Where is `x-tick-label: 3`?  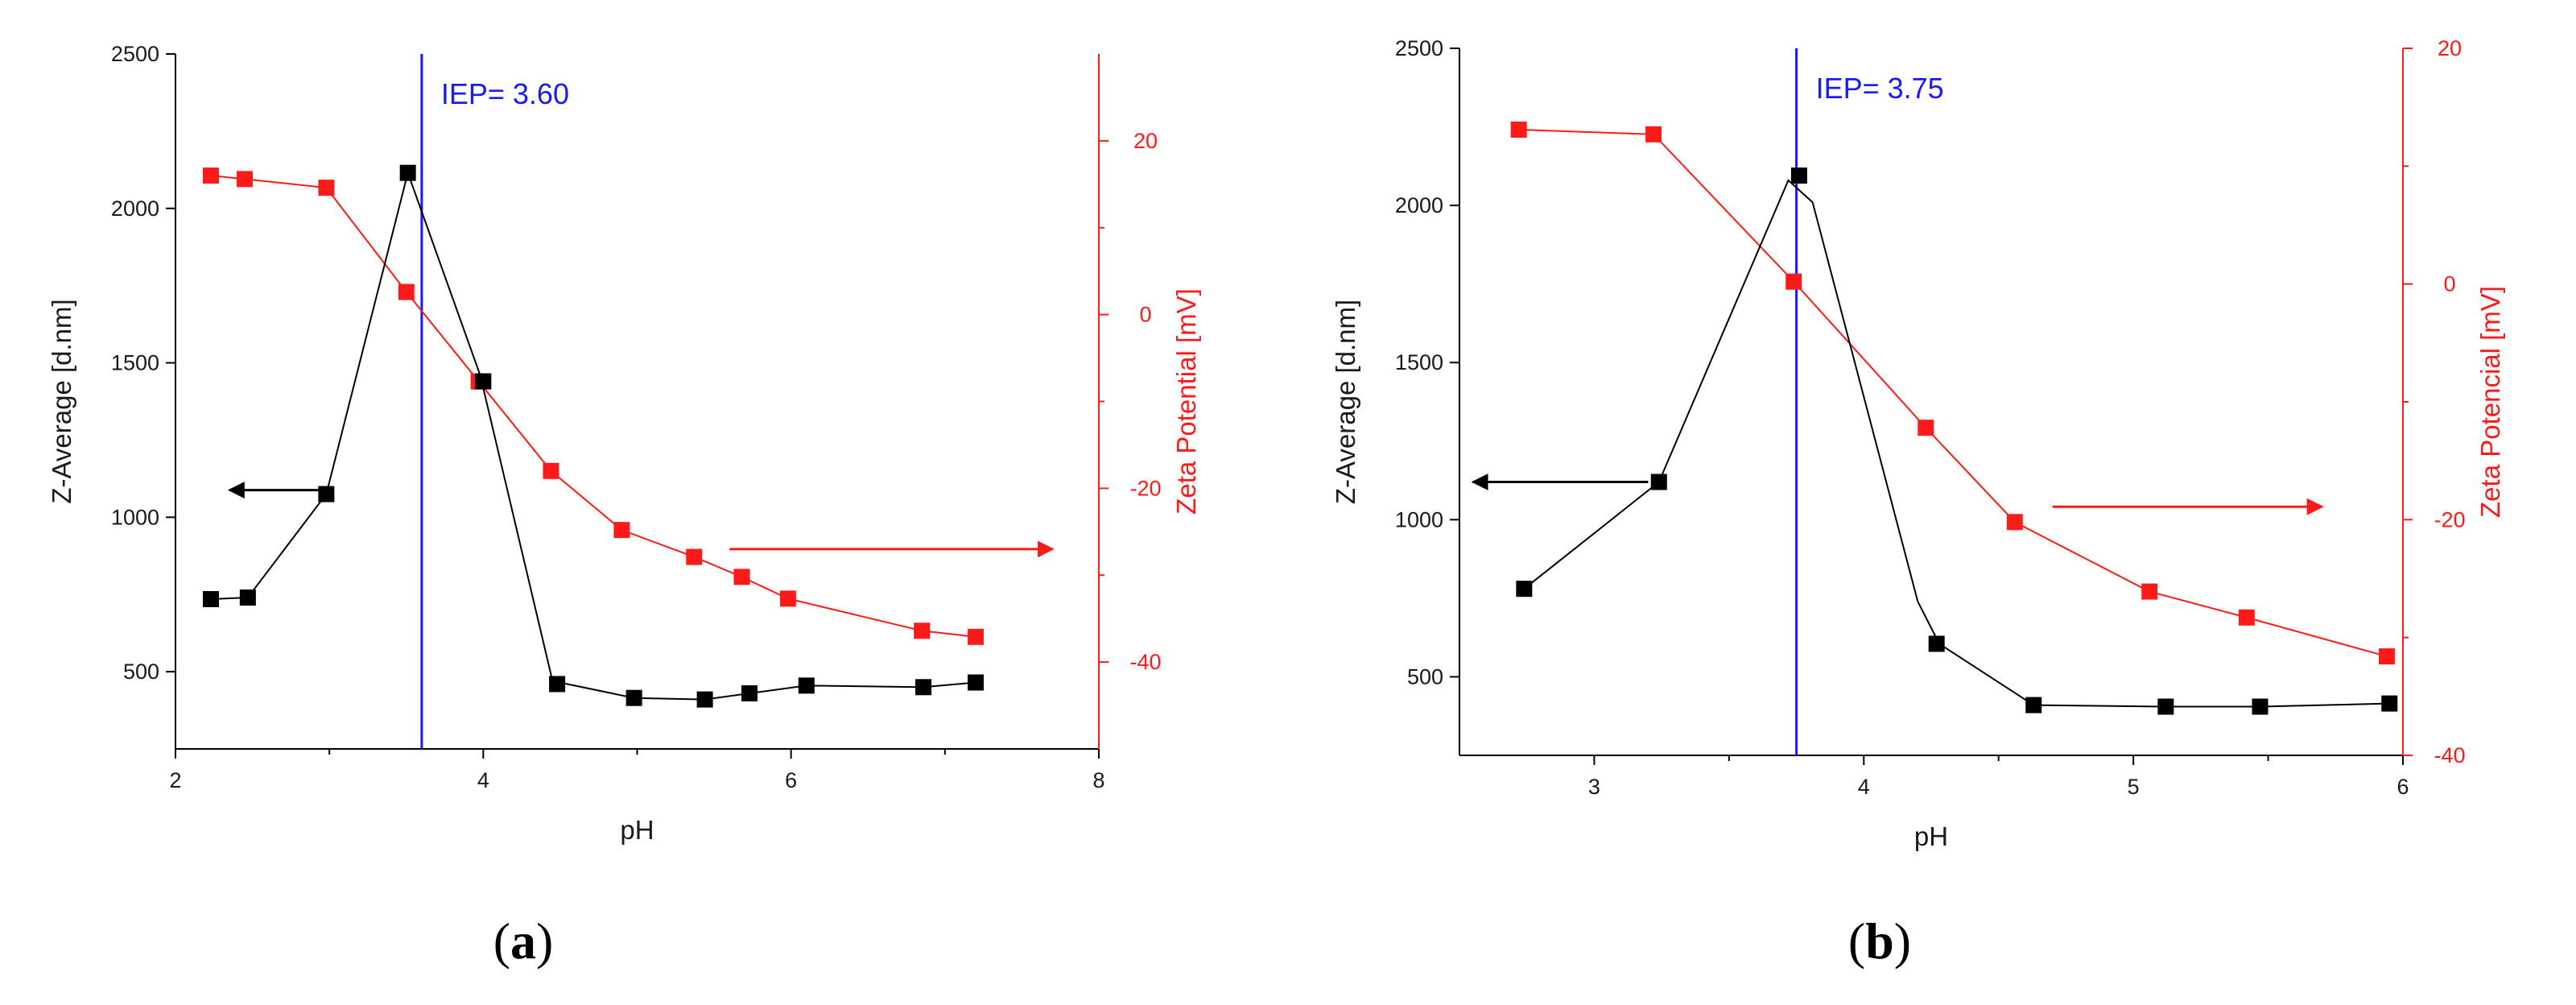 x-tick-label: 3 is located at coordinates (1594, 787).